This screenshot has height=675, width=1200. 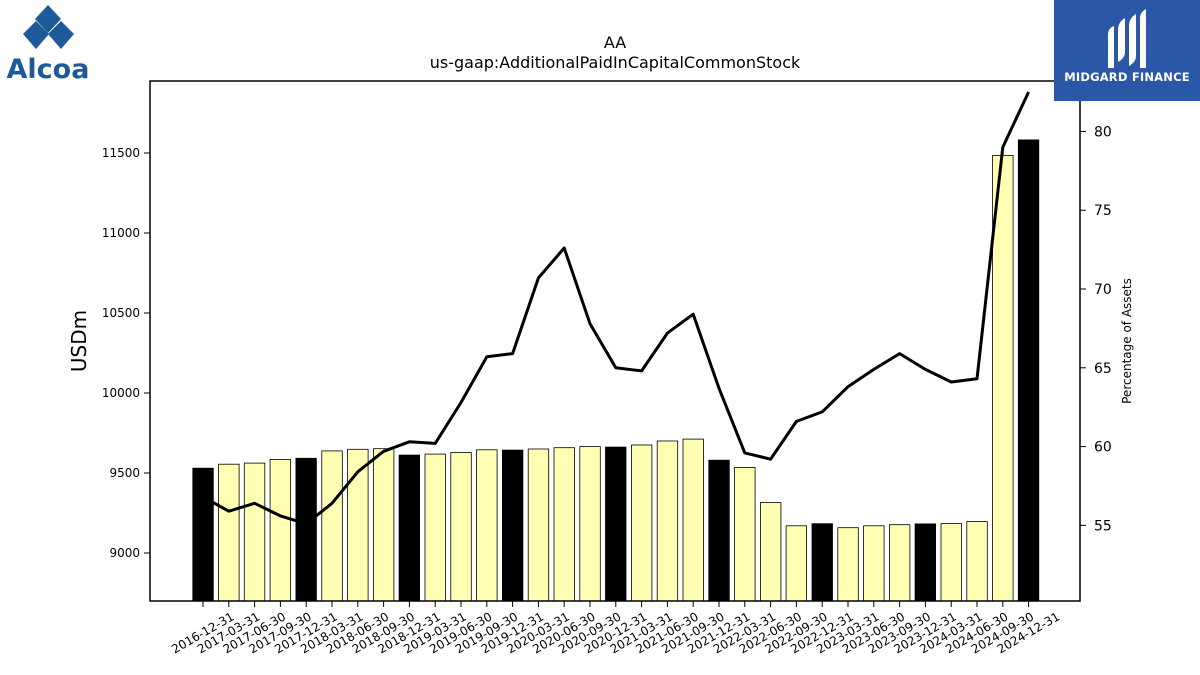 What do you see at coordinates (121, 233) in the screenshot?
I see `y-tick-label: 11000` at bounding box center [121, 233].